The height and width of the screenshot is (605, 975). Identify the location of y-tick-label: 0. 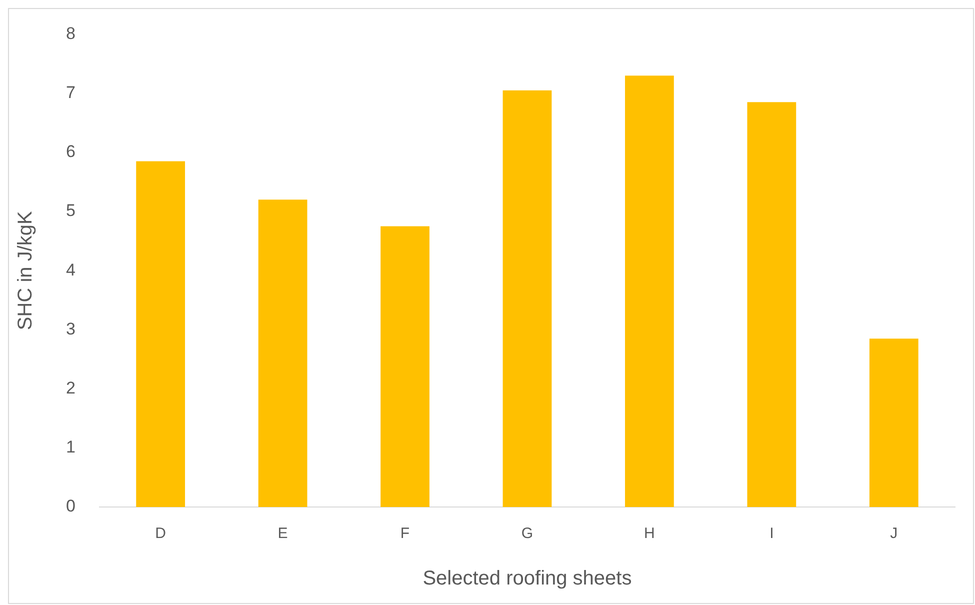
(71, 506).